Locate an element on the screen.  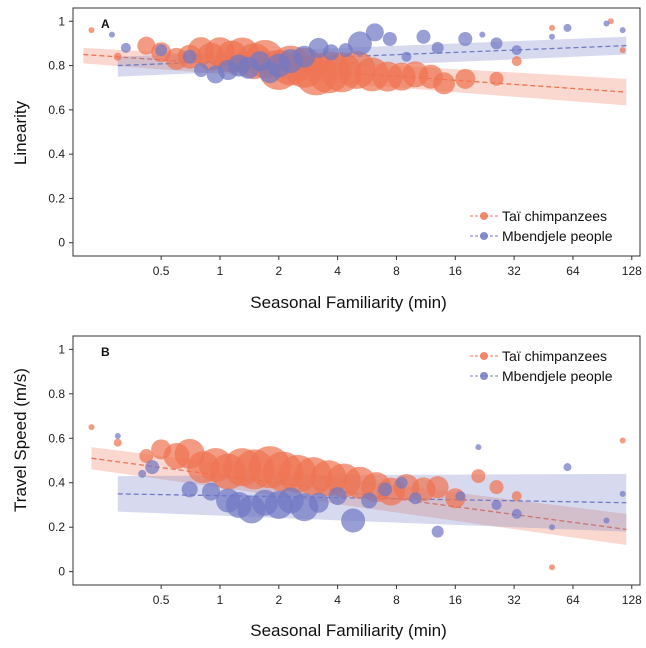
y-tick-label: 0.6 is located at coordinates (56, 110).